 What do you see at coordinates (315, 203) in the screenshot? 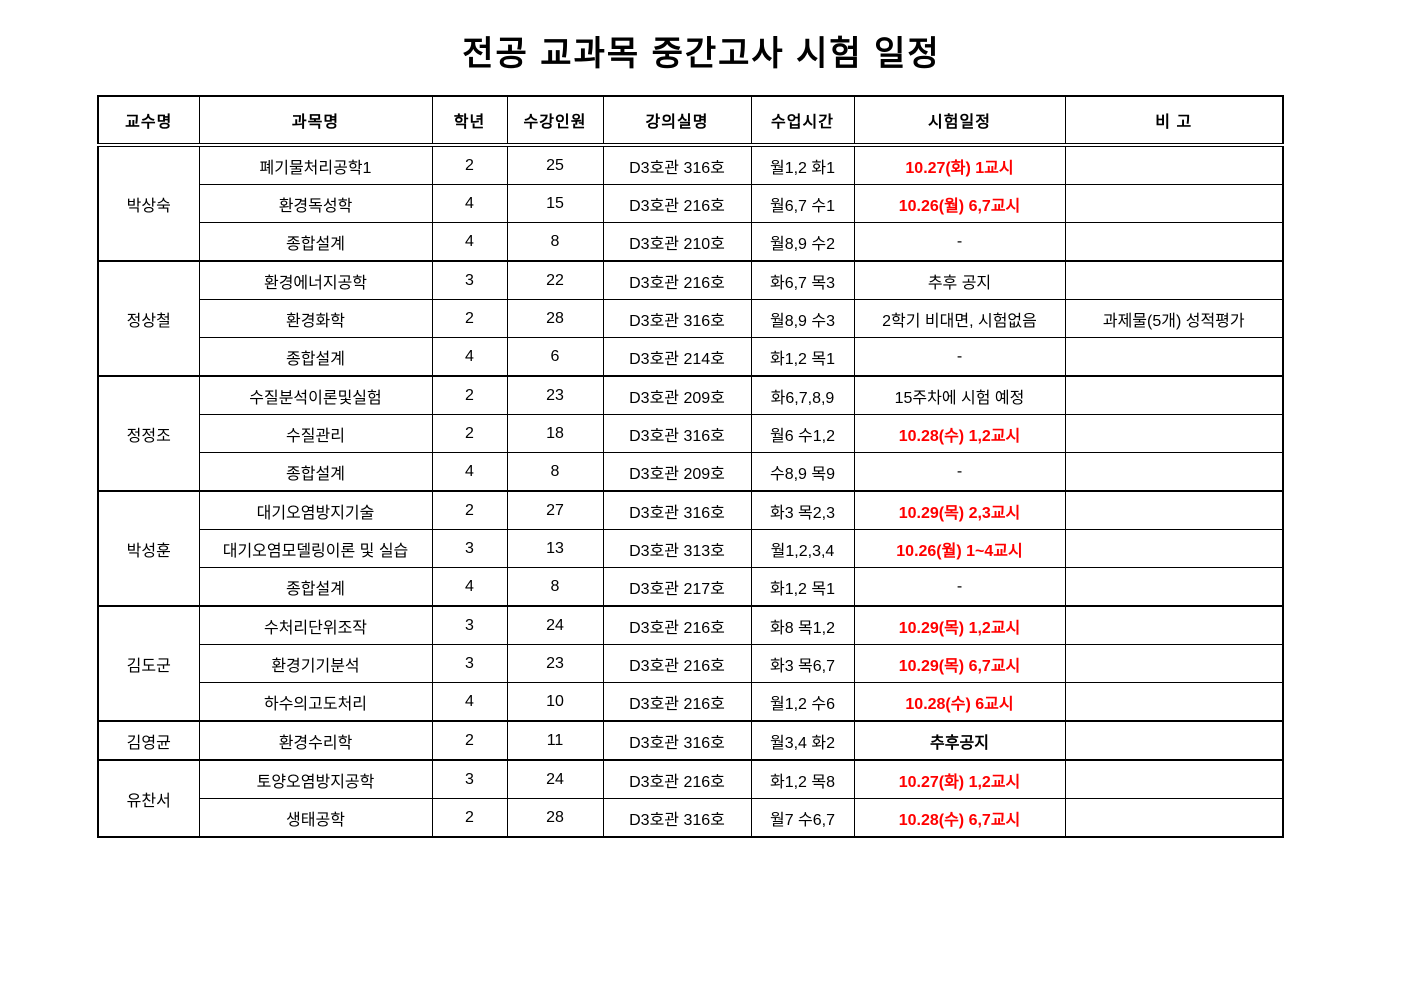
I see `subject-cell: 환경독성학` at bounding box center [315, 203].